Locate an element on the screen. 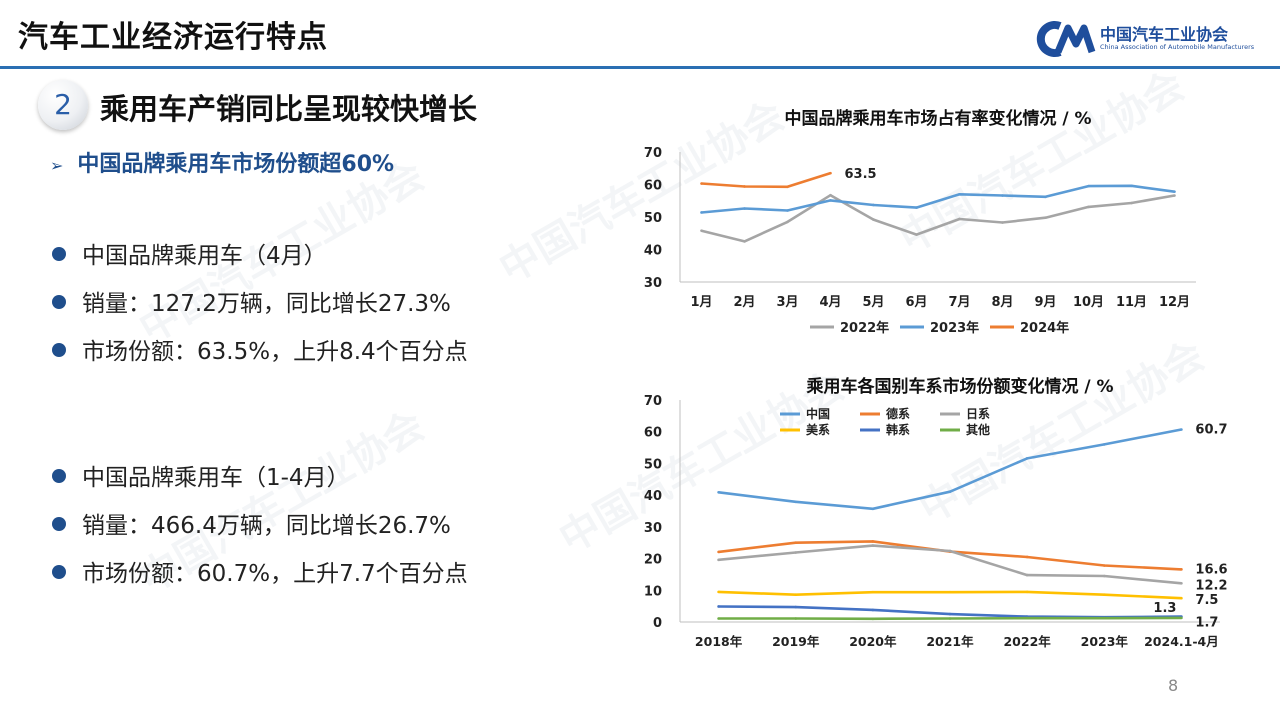 The image size is (1280, 720). series-line-韩系 is located at coordinates (950, 612).